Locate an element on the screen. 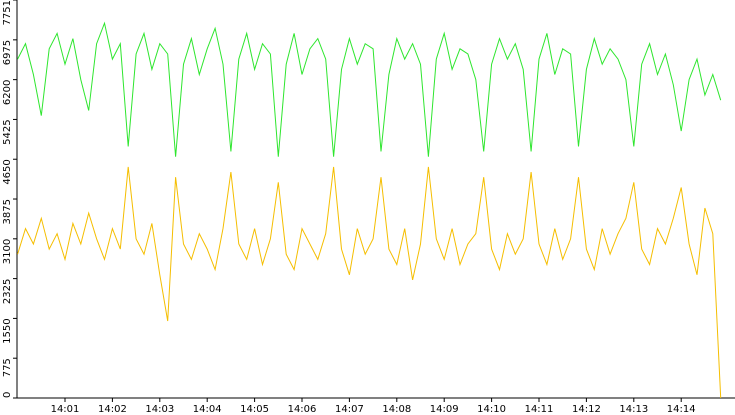 This screenshot has width=735, height=415. y-tick-label: 7751 is located at coordinates (7, 12).